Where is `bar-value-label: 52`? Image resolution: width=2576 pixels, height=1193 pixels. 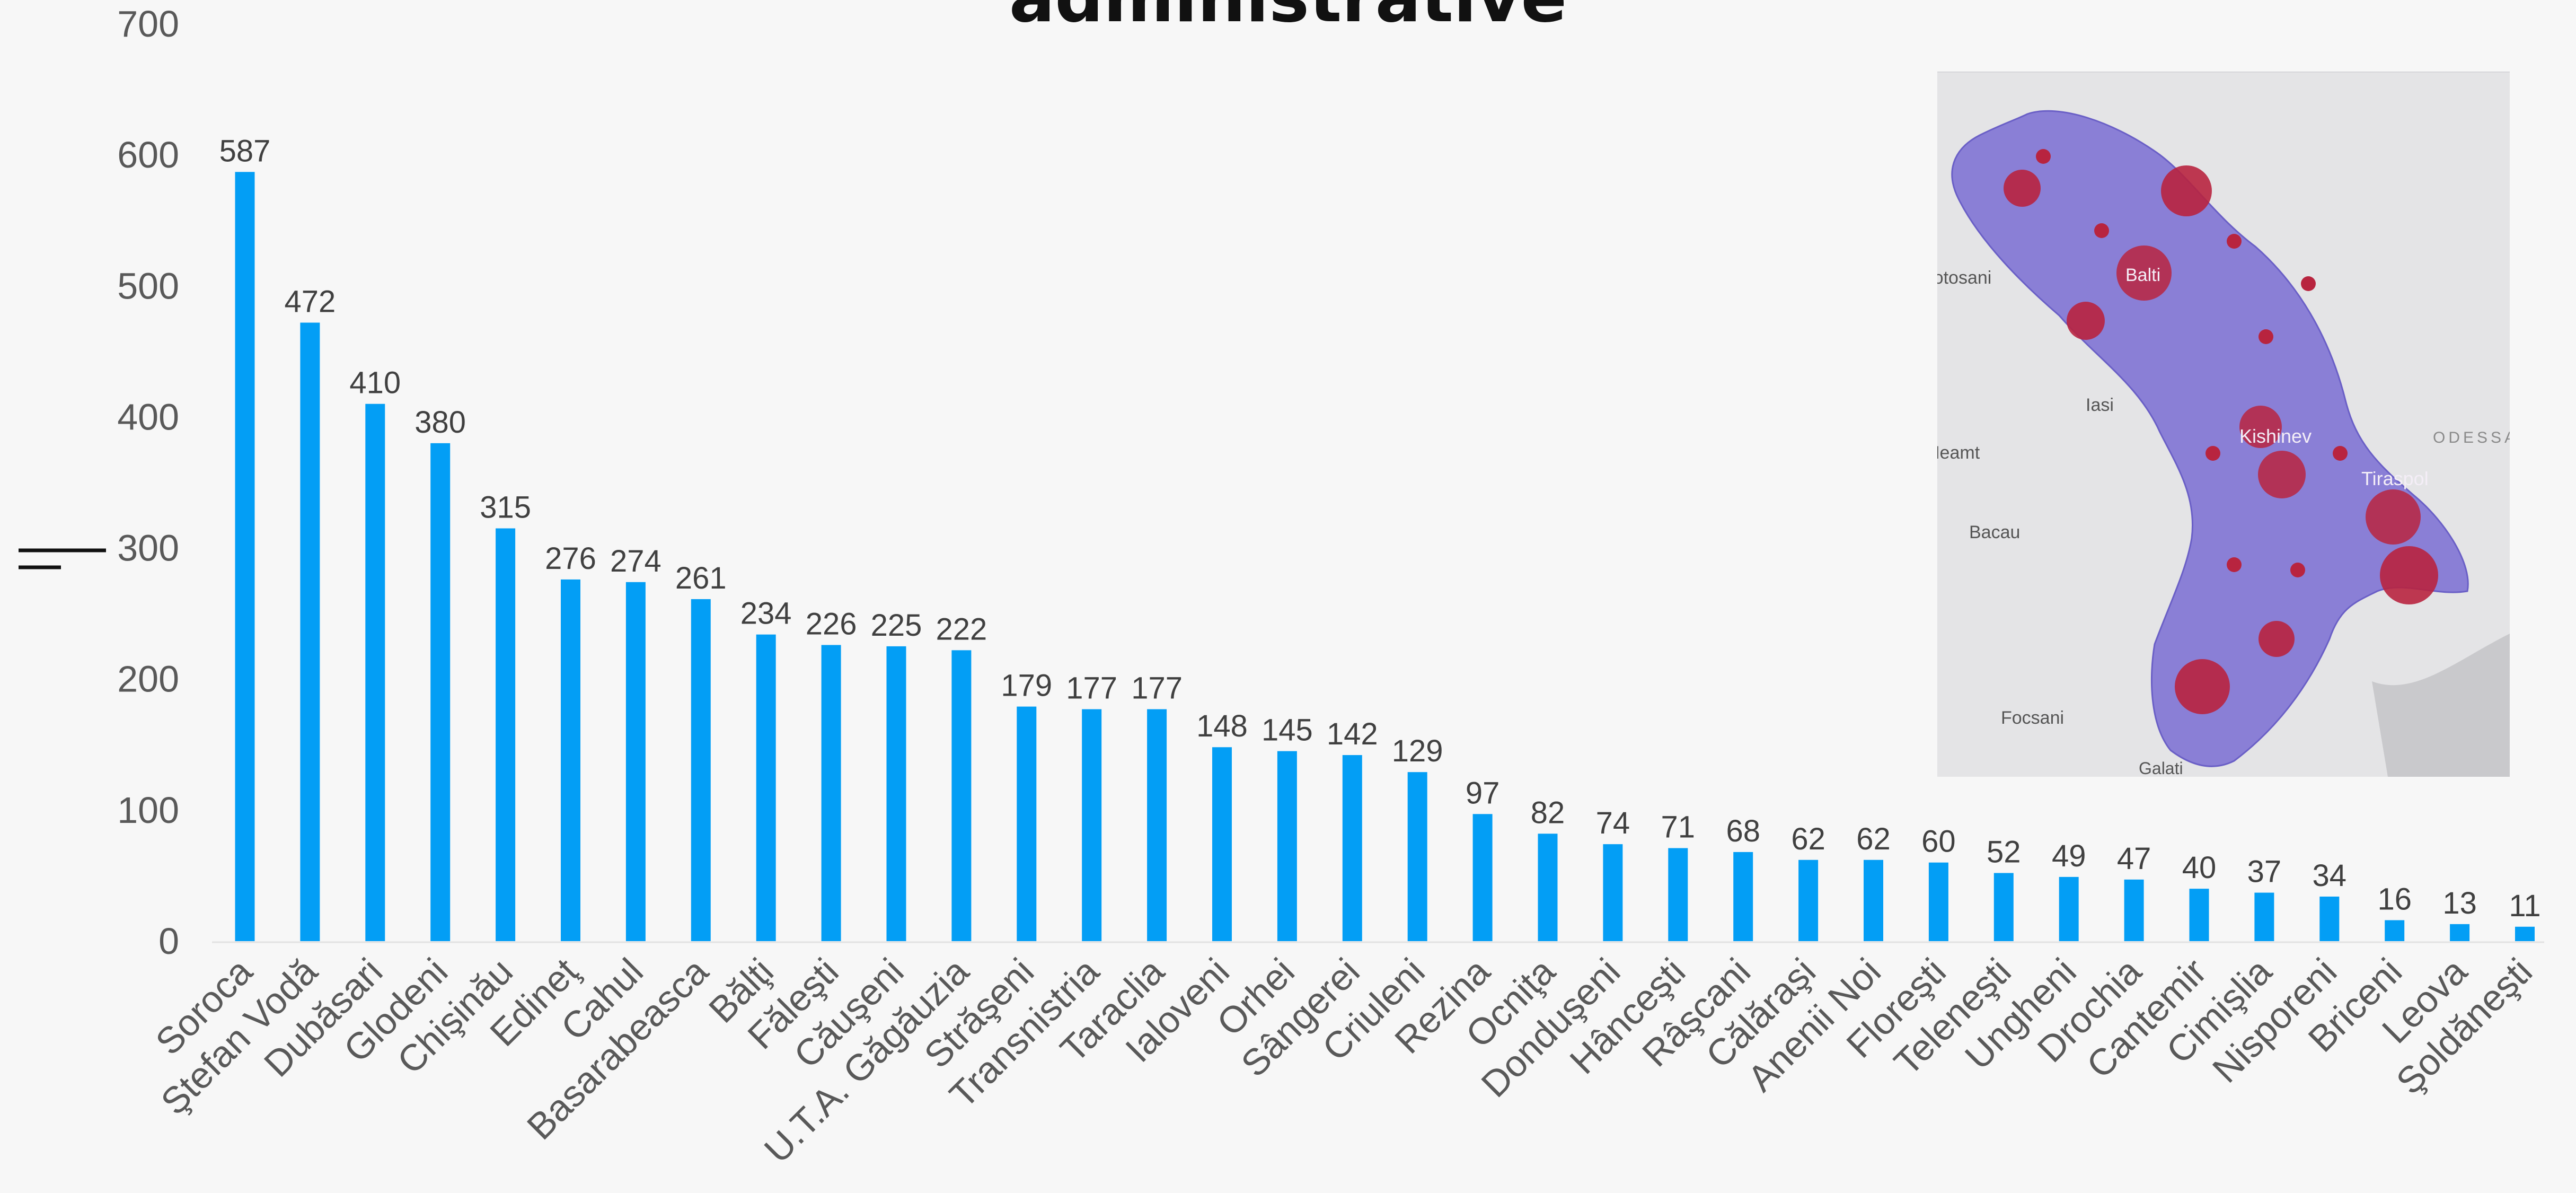 bar-value-label: 52 is located at coordinates (2004, 852).